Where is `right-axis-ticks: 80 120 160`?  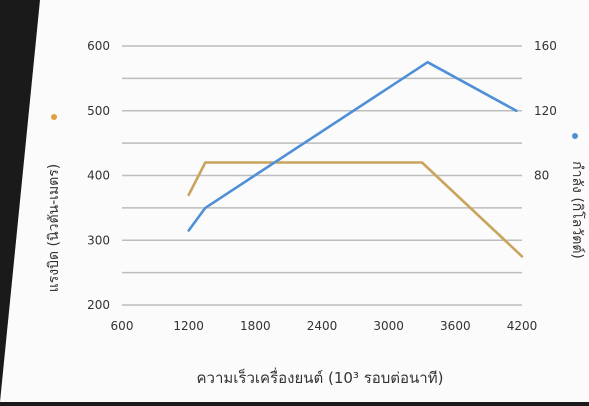 right-axis-ticks: 80 120 160 is located at coordinates (545, 111).